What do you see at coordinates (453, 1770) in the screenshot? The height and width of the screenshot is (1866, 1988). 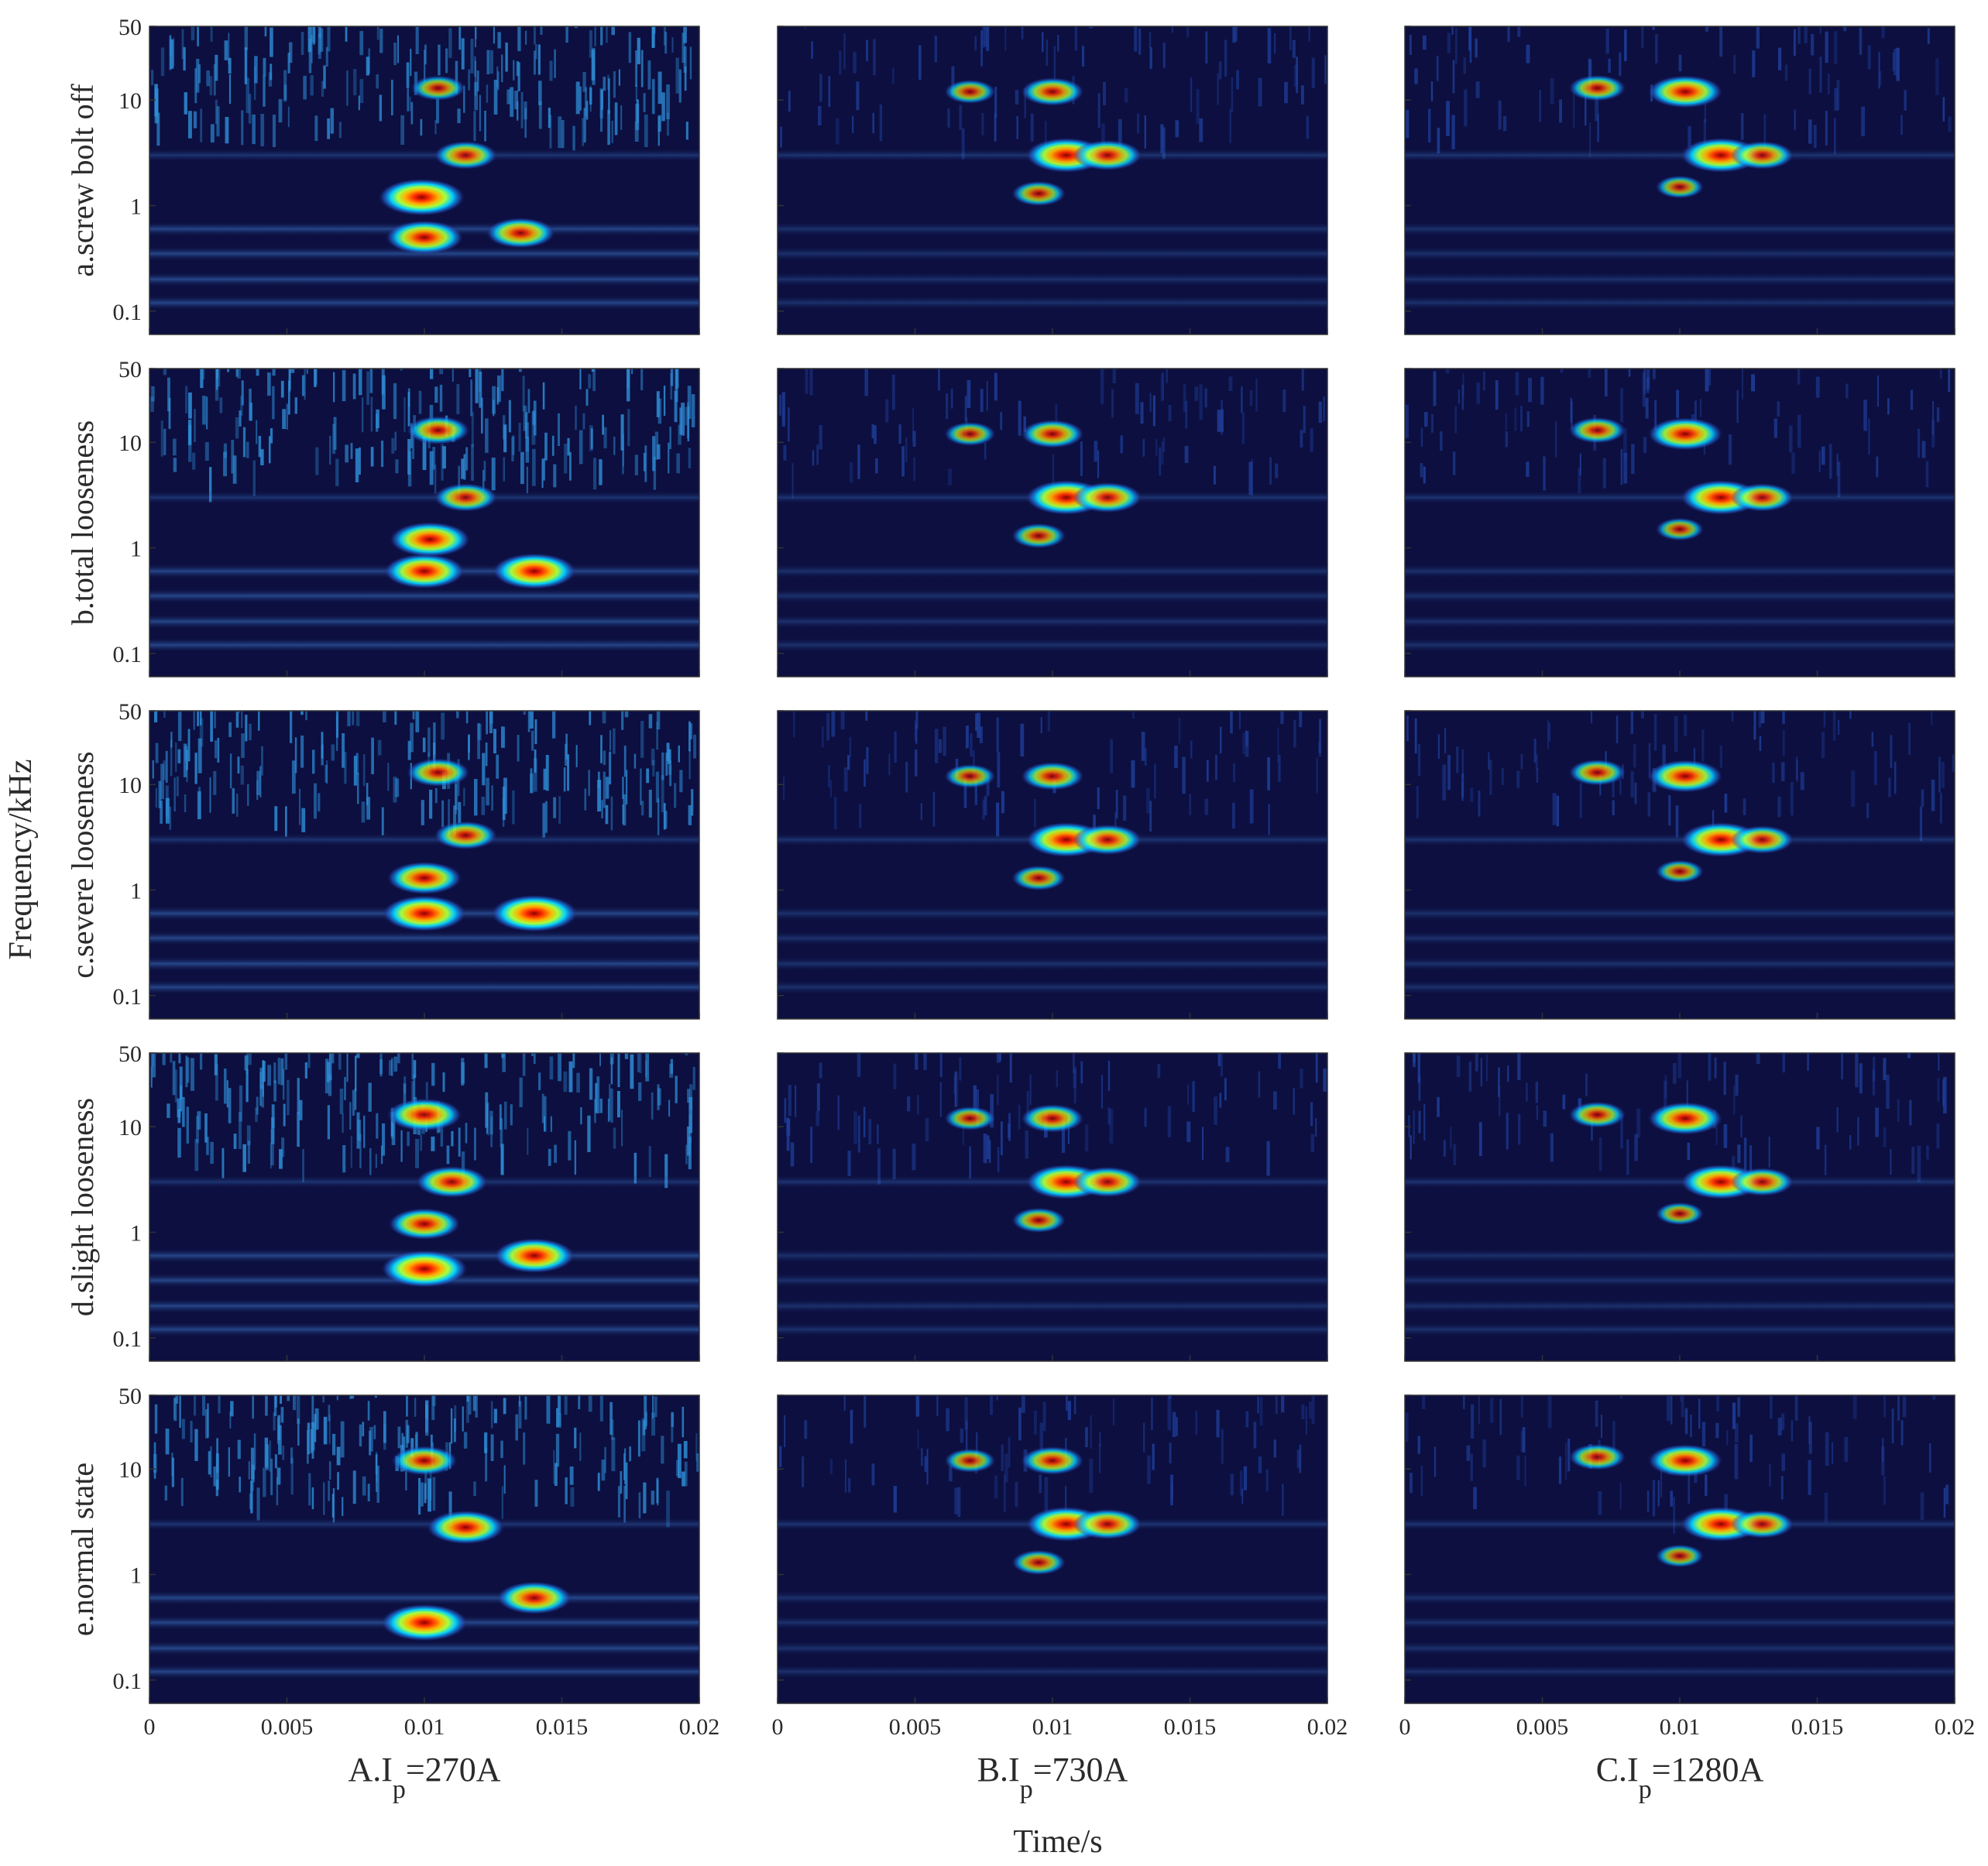 I see `column-label-suffix: =270A` at bounding box center [453, 1770].